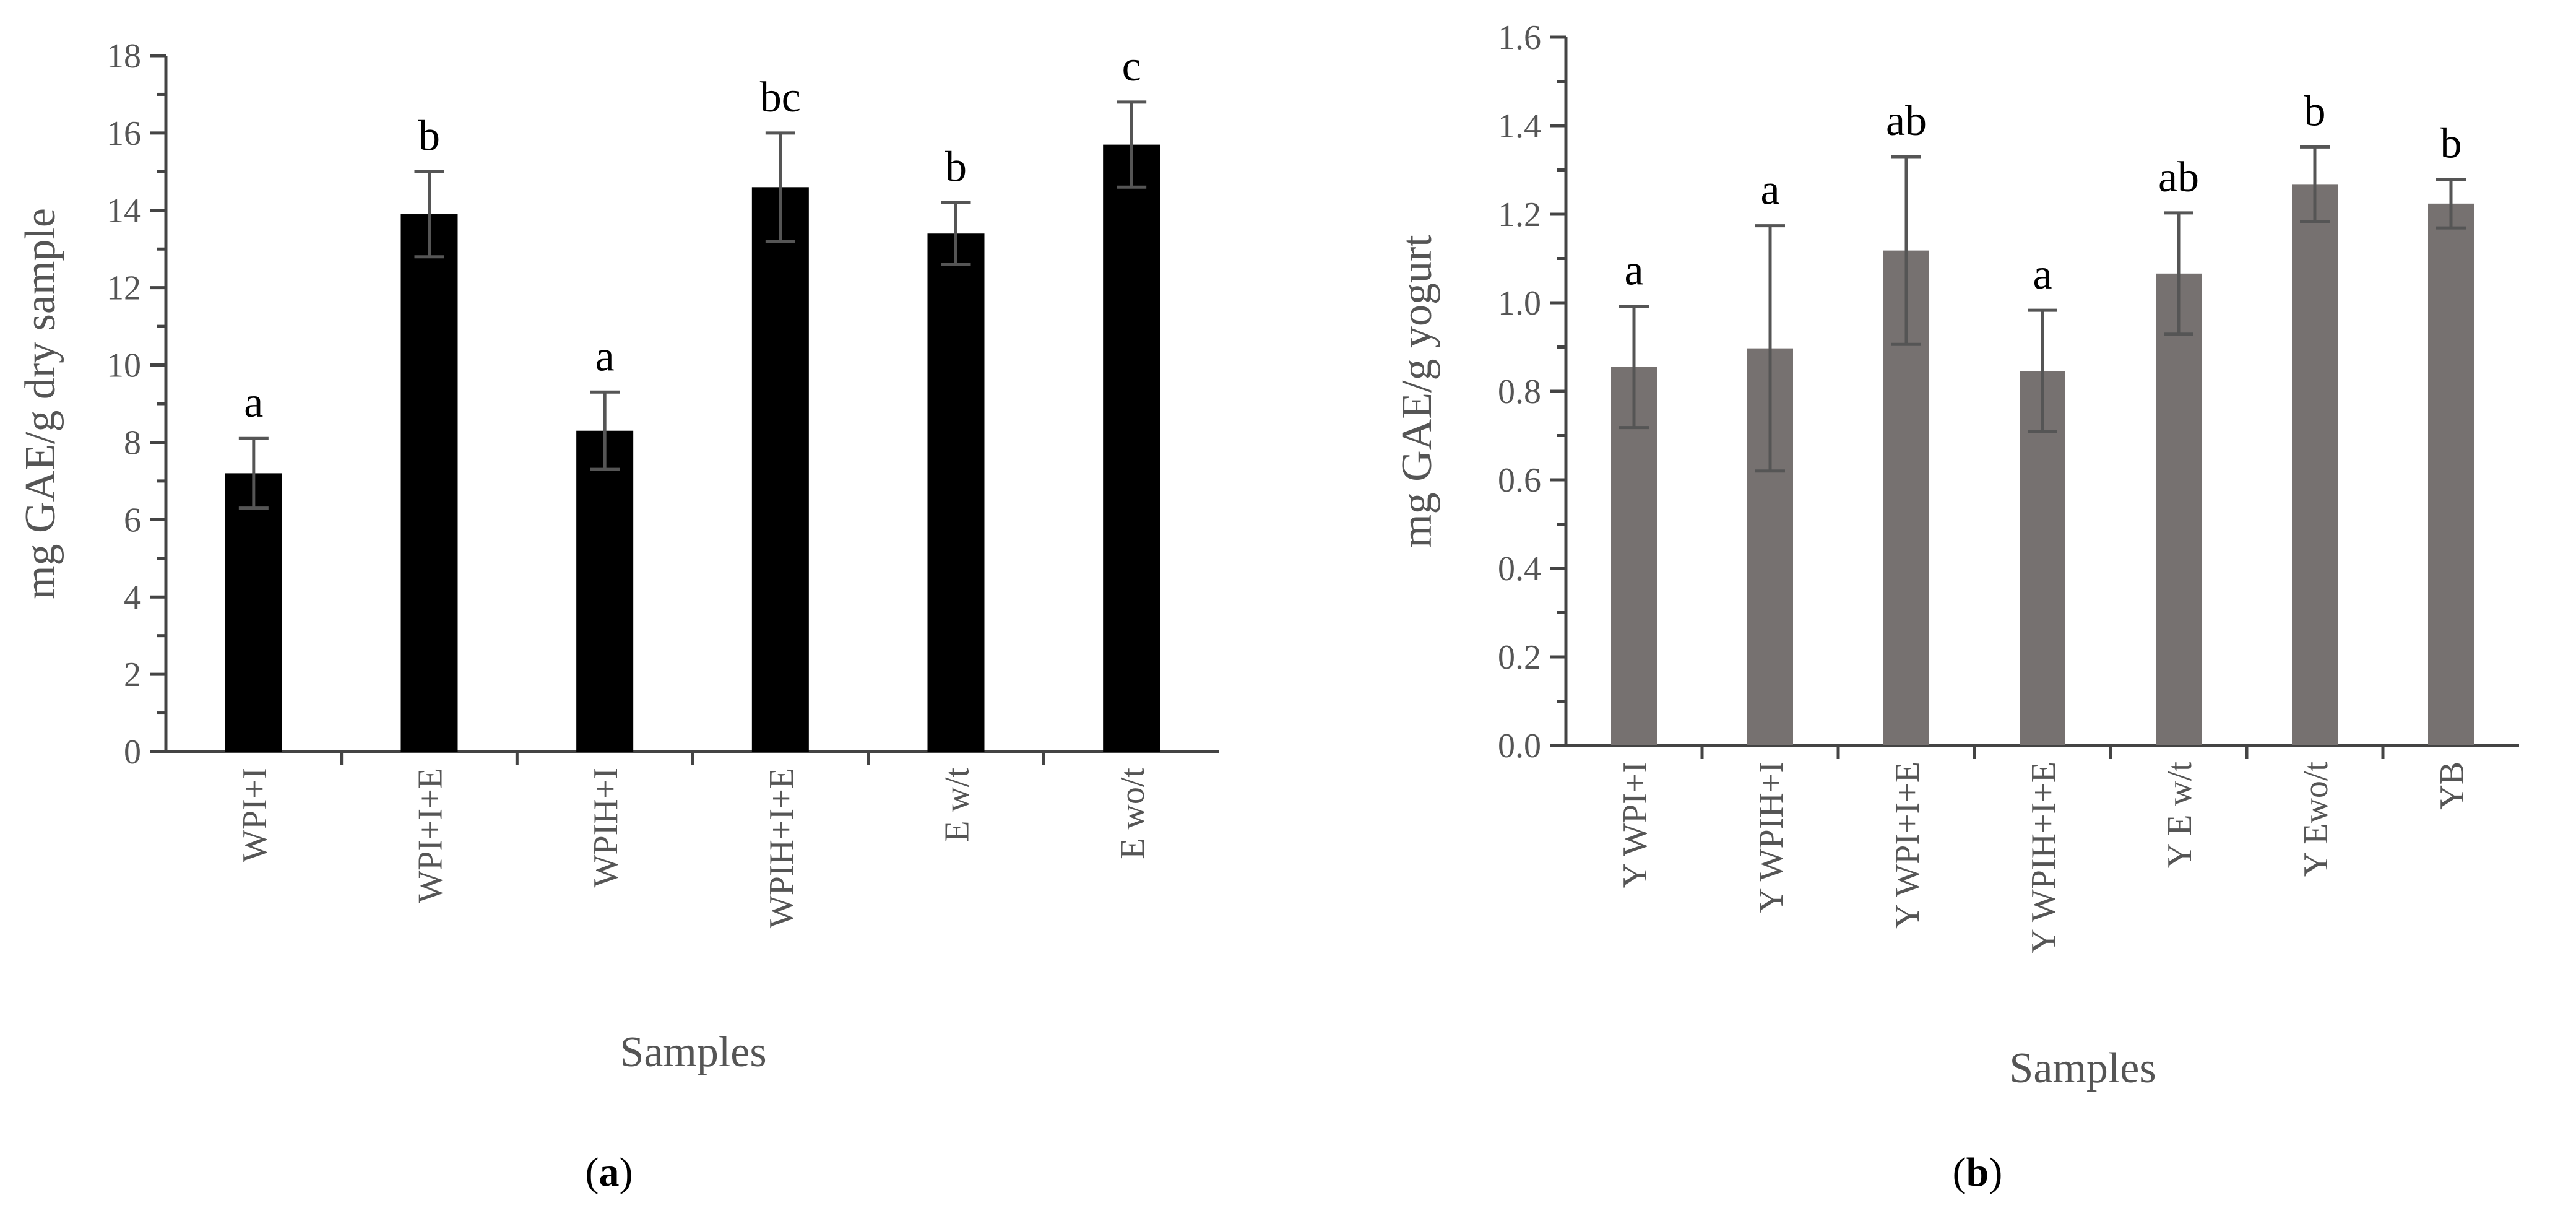 The width and height of the screenshot is (2576, 1216). I want to click on chart-a-x-tick-label: WPI+I+E, so click(431, 835).